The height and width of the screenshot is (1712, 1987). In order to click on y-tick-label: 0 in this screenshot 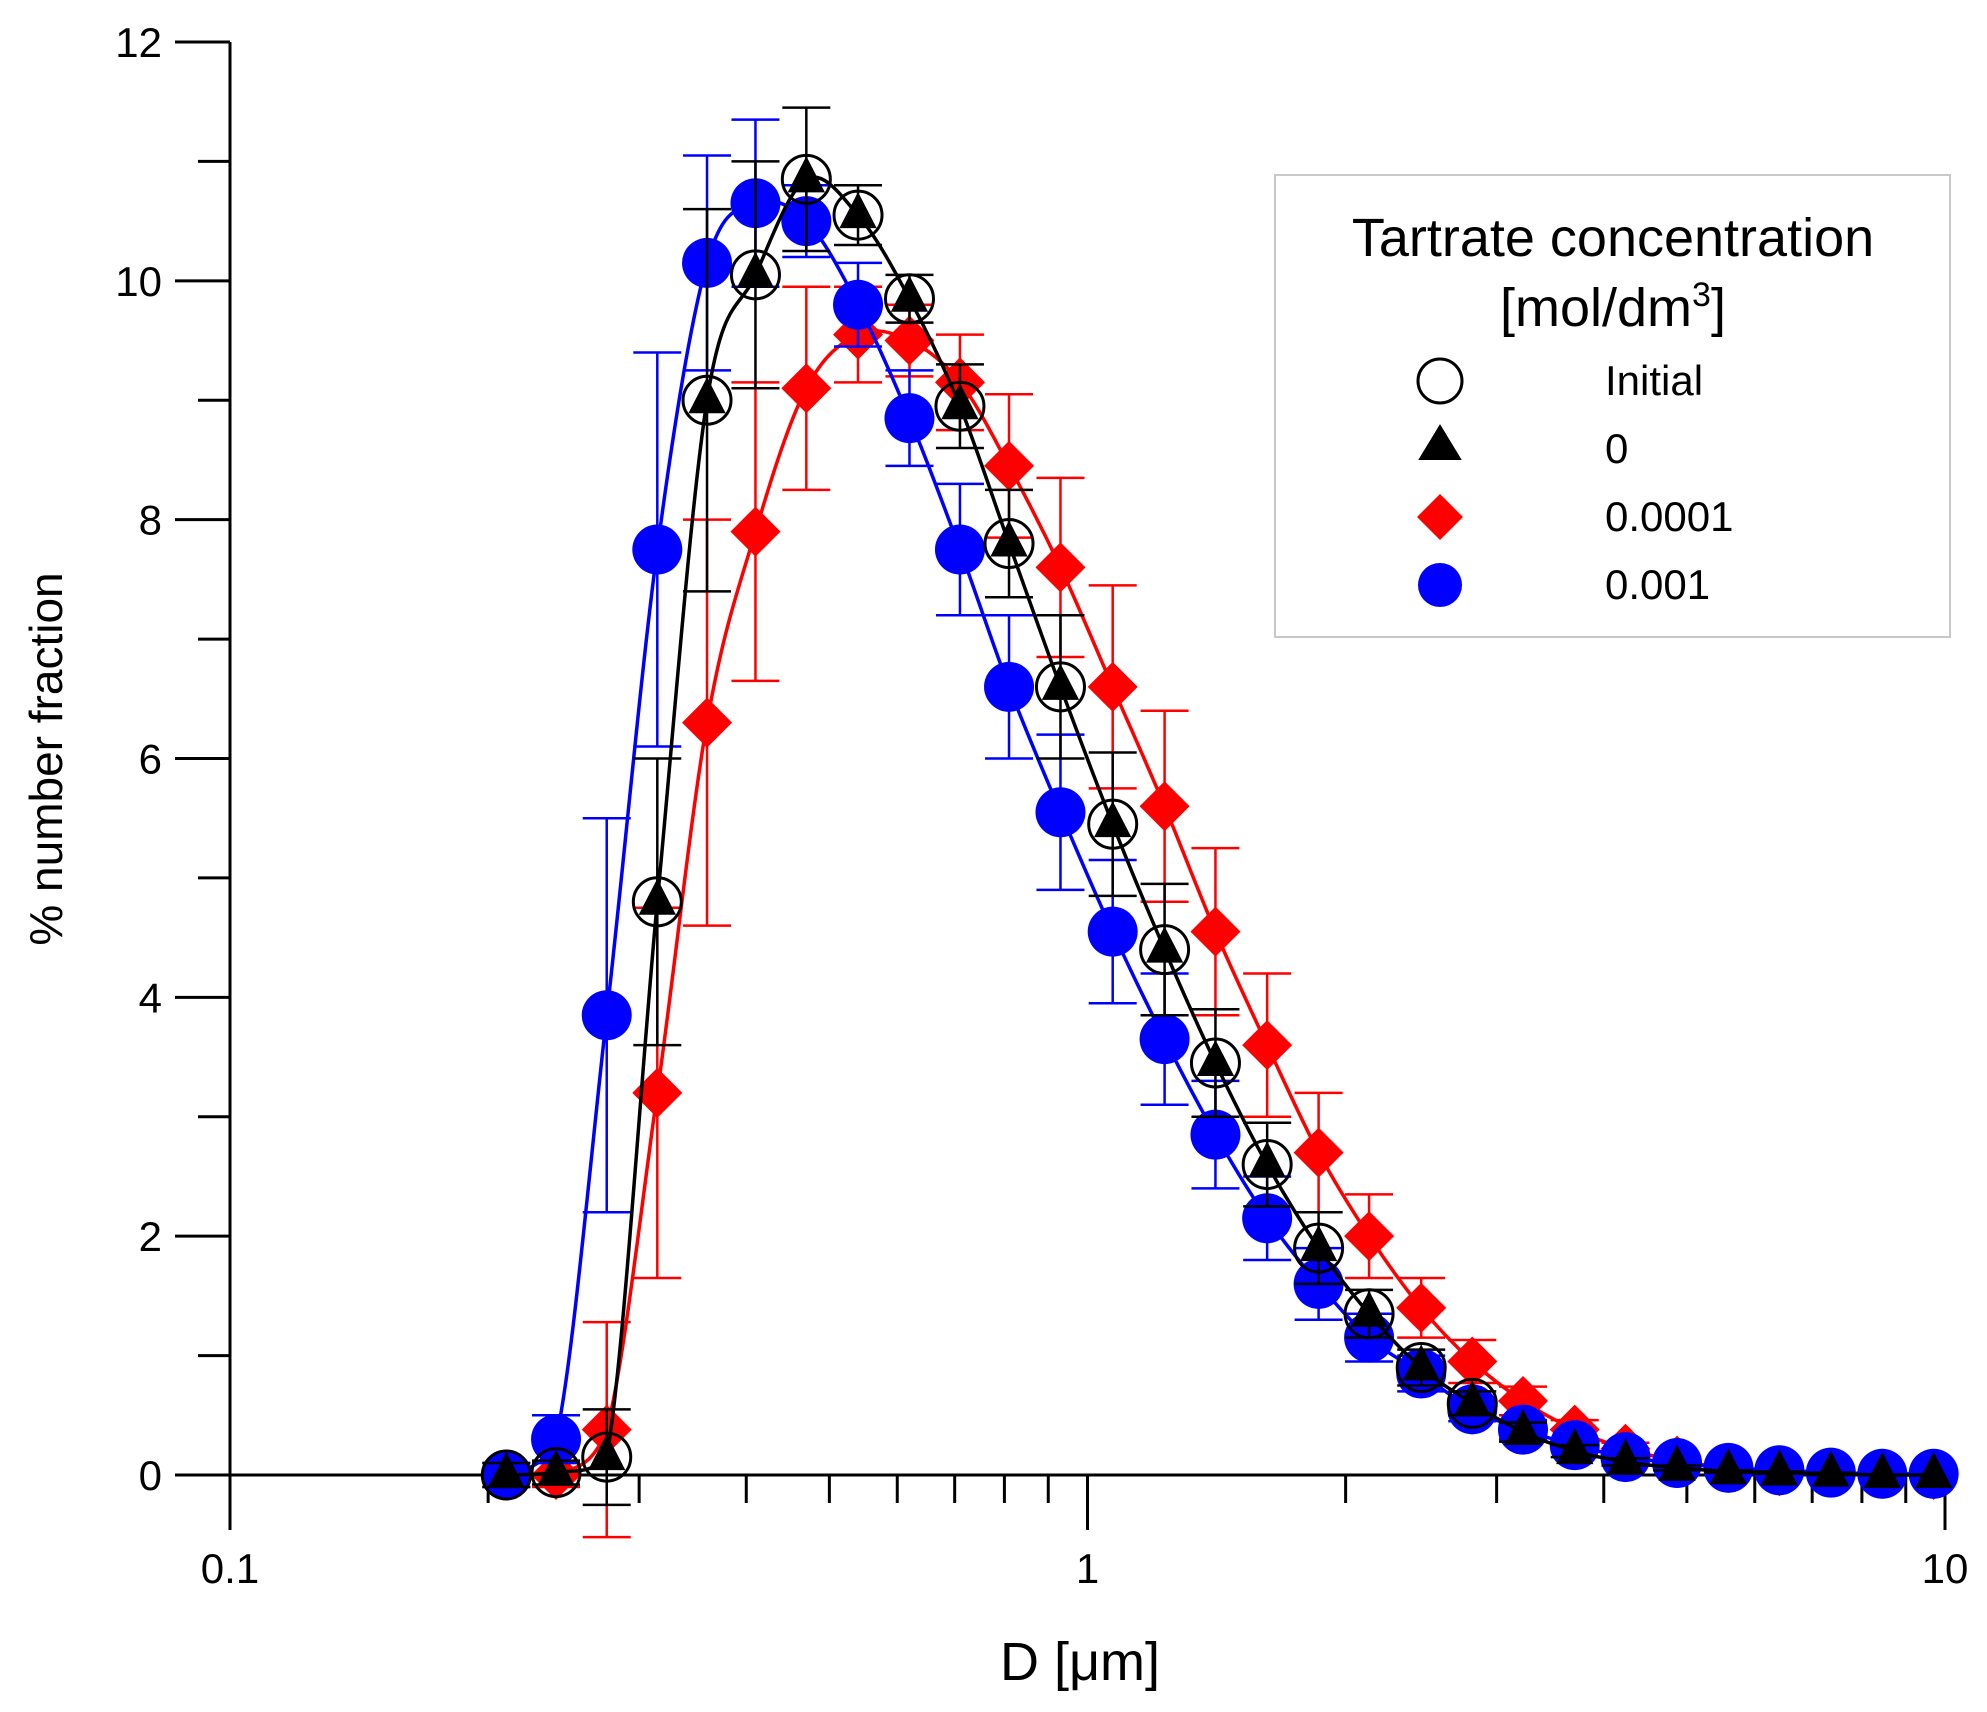, I will do `click(150, 1475)`.